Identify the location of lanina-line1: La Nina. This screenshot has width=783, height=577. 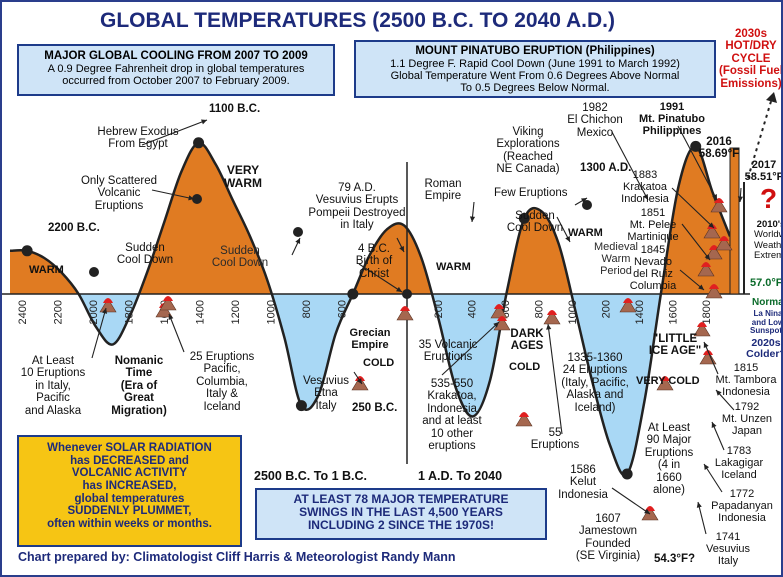
(768, 313).